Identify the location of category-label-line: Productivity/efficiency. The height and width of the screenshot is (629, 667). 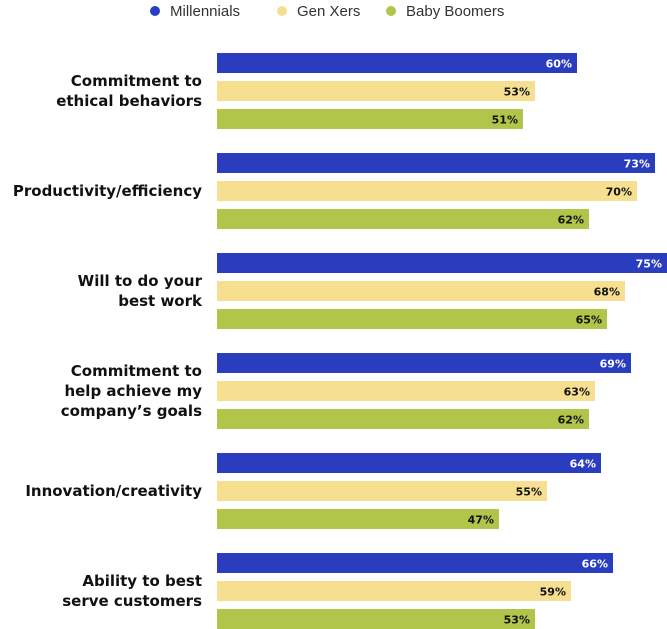
(107, 191).